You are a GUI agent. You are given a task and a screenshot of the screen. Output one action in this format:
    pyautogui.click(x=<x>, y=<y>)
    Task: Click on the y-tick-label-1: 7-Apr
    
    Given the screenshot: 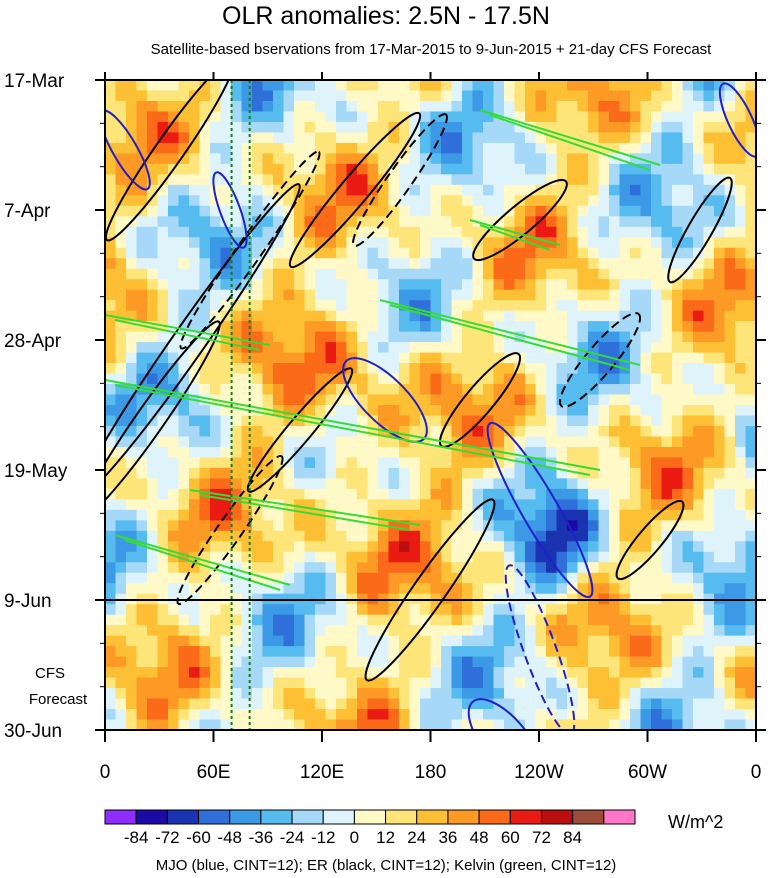 What is the action you would take?
    pyautogui.click(x=27, y=211)
    